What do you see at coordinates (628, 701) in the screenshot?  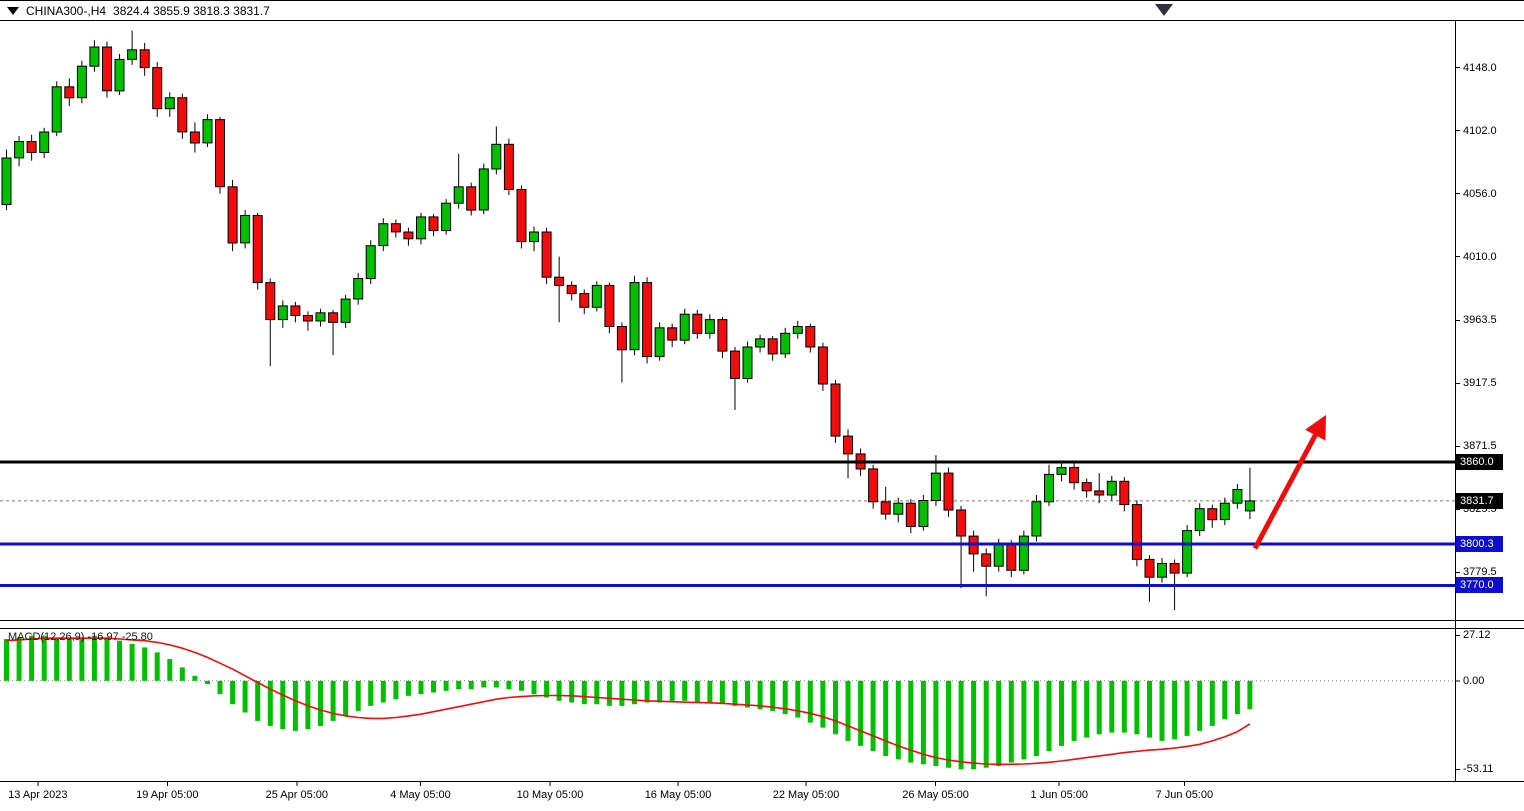 I see `macd-signal-line` at bounding box center [628, 701].